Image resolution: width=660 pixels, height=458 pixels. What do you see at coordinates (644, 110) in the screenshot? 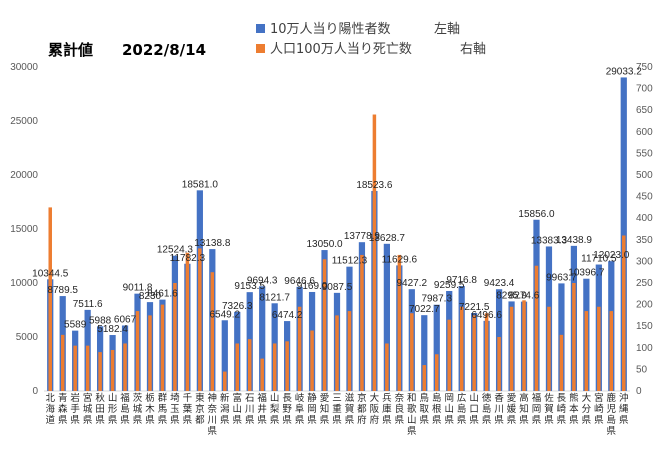
I see `right-tick-label: 650` at bounding box center [644, 110].